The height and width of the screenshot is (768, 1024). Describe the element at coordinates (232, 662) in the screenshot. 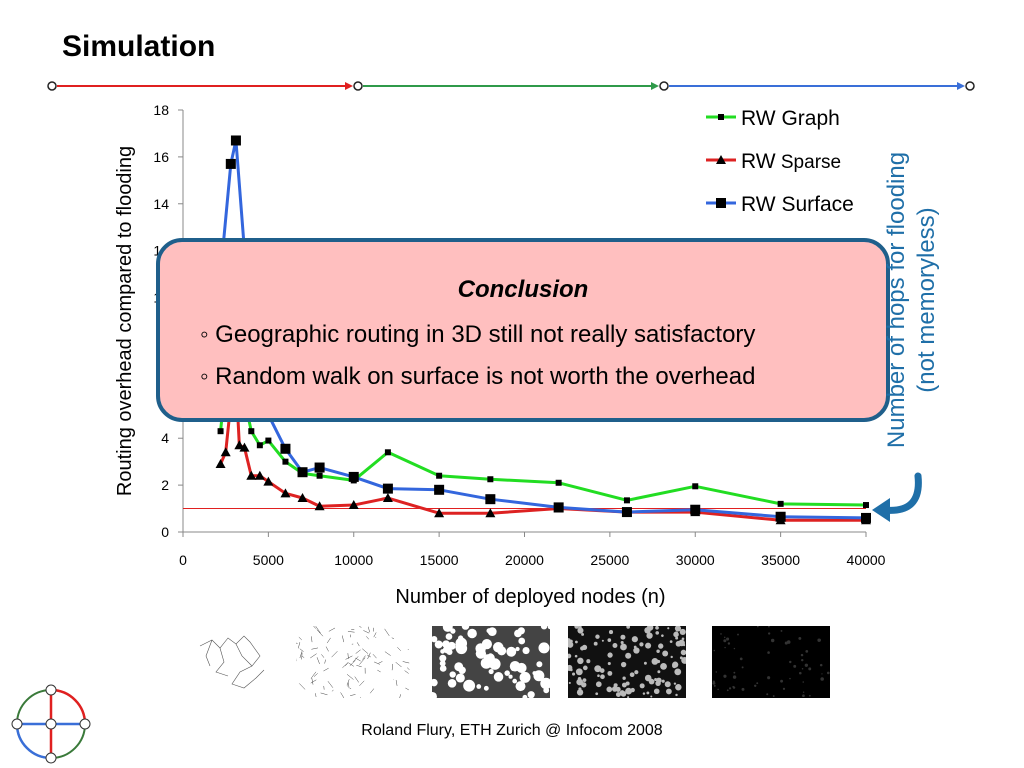

I see `network-thumbnail-sparse` at that location.